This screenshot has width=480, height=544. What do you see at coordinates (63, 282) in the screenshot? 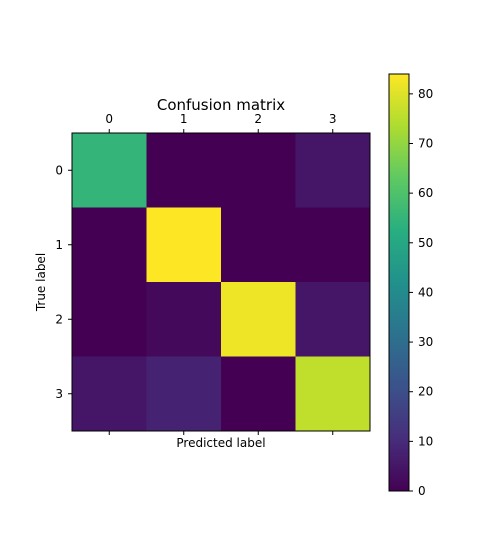
I see `y-axis-ticks: 0 1 2 3` at bounding box center [63, 282].